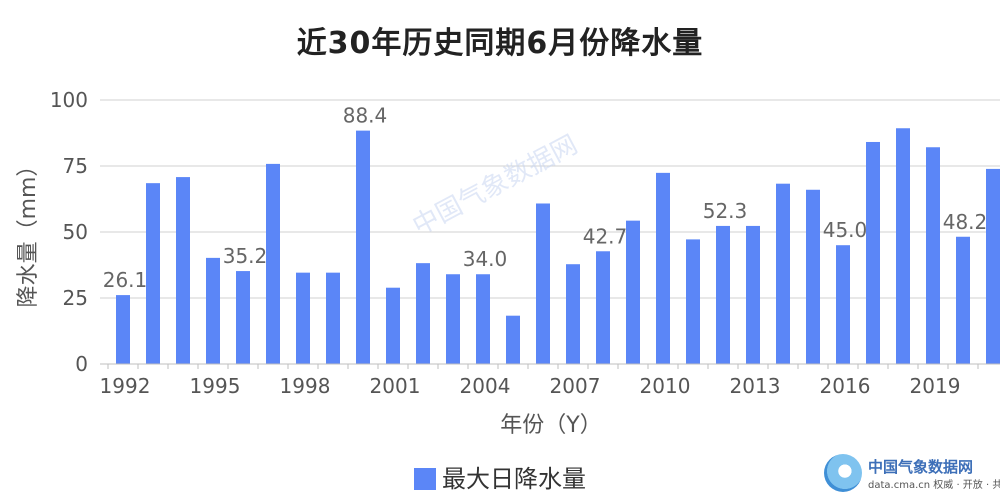  What do you see at coordinates (935, 386) in the screenshot?
I see `x-tick-label: 2019` at bounding box center [935, 386].